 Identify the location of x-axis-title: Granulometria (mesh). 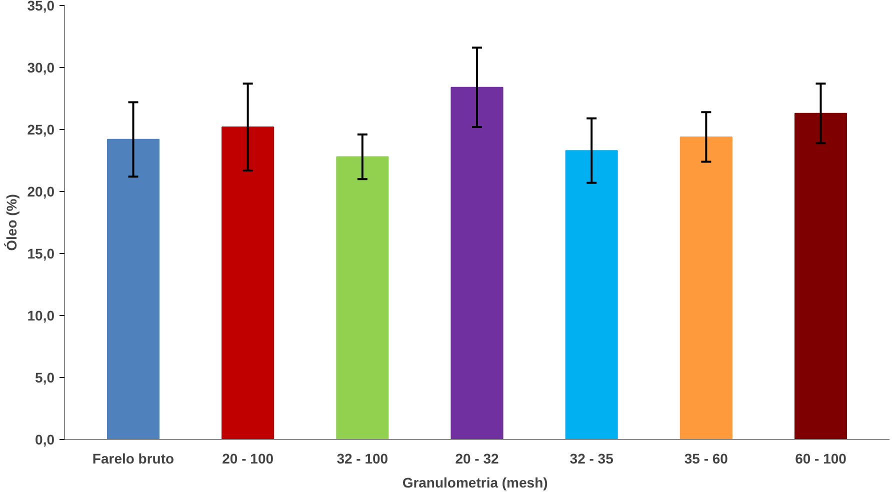
(475, 482).